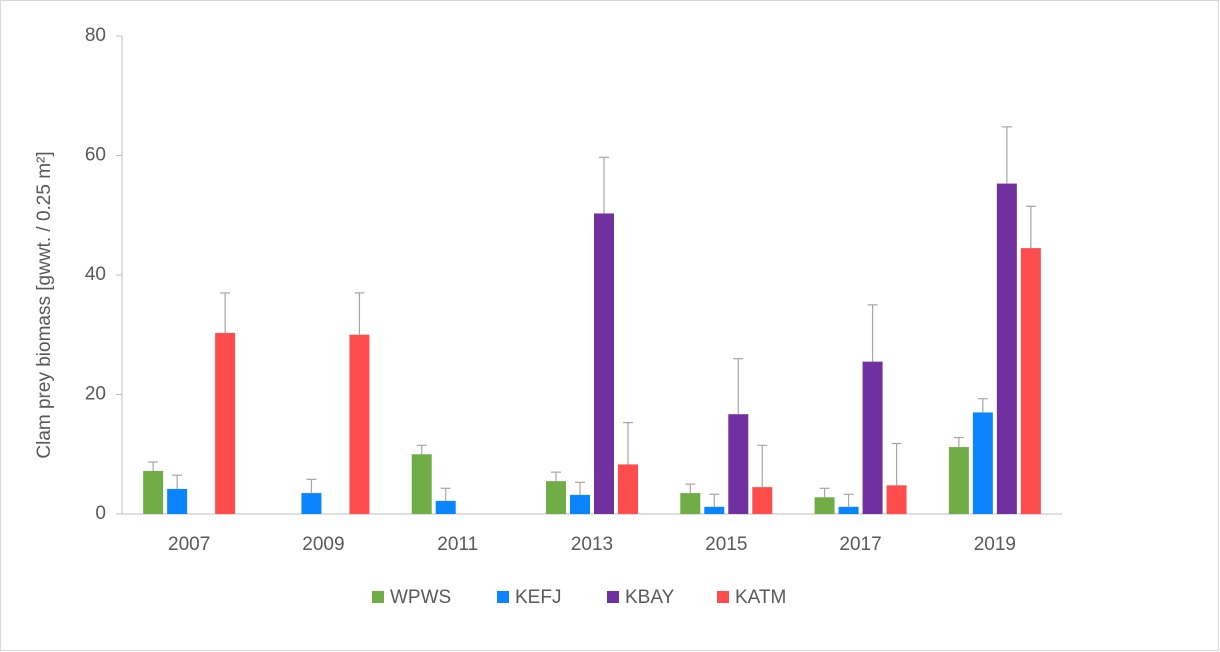  Describe the element at coordinates (538, 597) in the screenshot. I see `legend-label: KEFJ` at that location.